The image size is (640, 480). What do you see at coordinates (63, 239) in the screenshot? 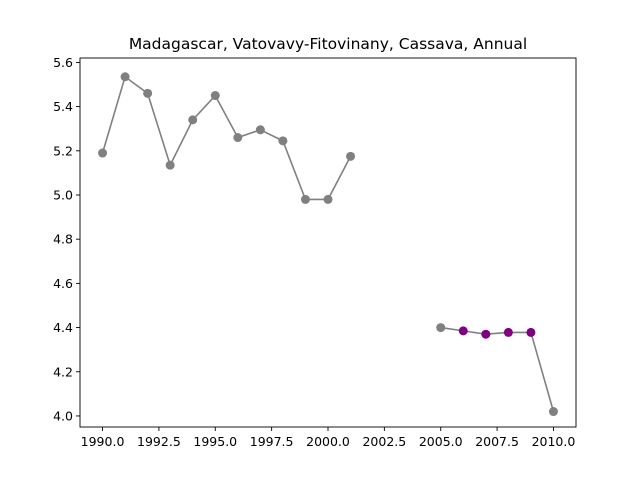
I see `y-tick-label: 4.8` at bounding box center [63, 239].